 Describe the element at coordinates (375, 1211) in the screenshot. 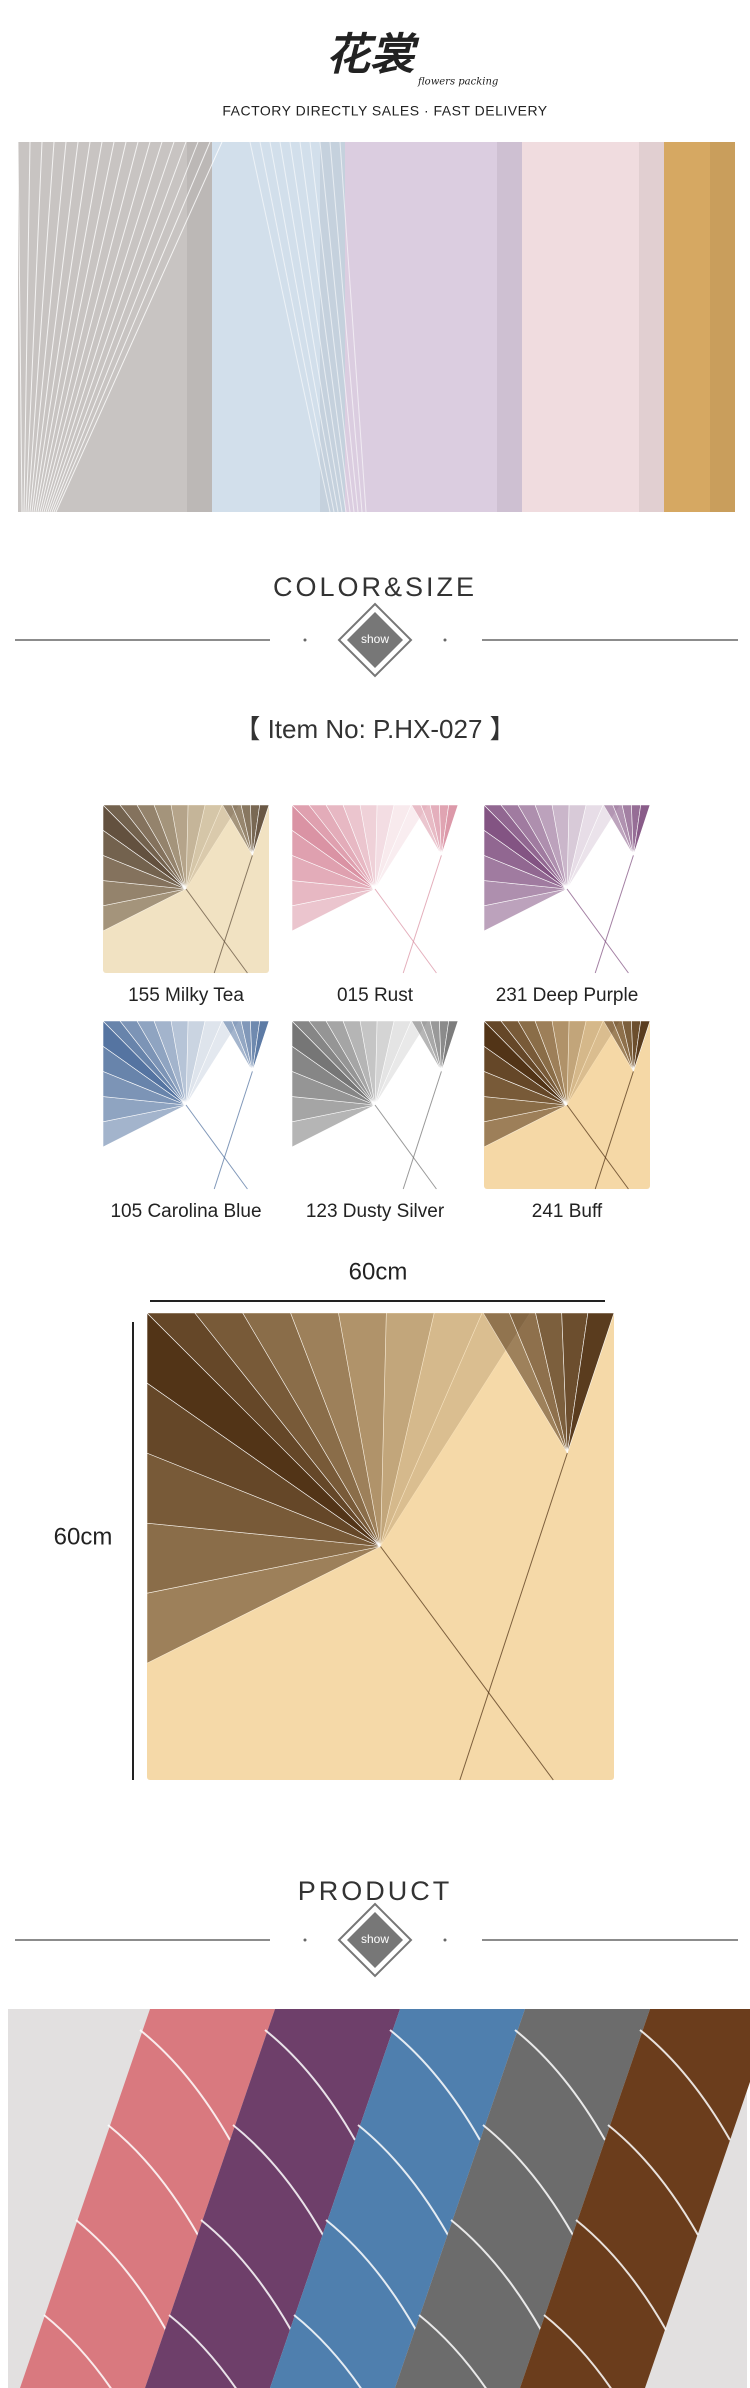

I see `swatch-label: 123 Dusty Silver` at that location.